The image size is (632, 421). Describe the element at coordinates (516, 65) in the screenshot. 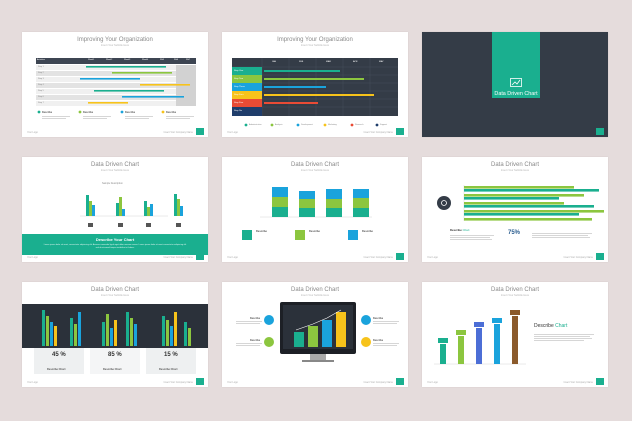

I see `title-panel` at that location.